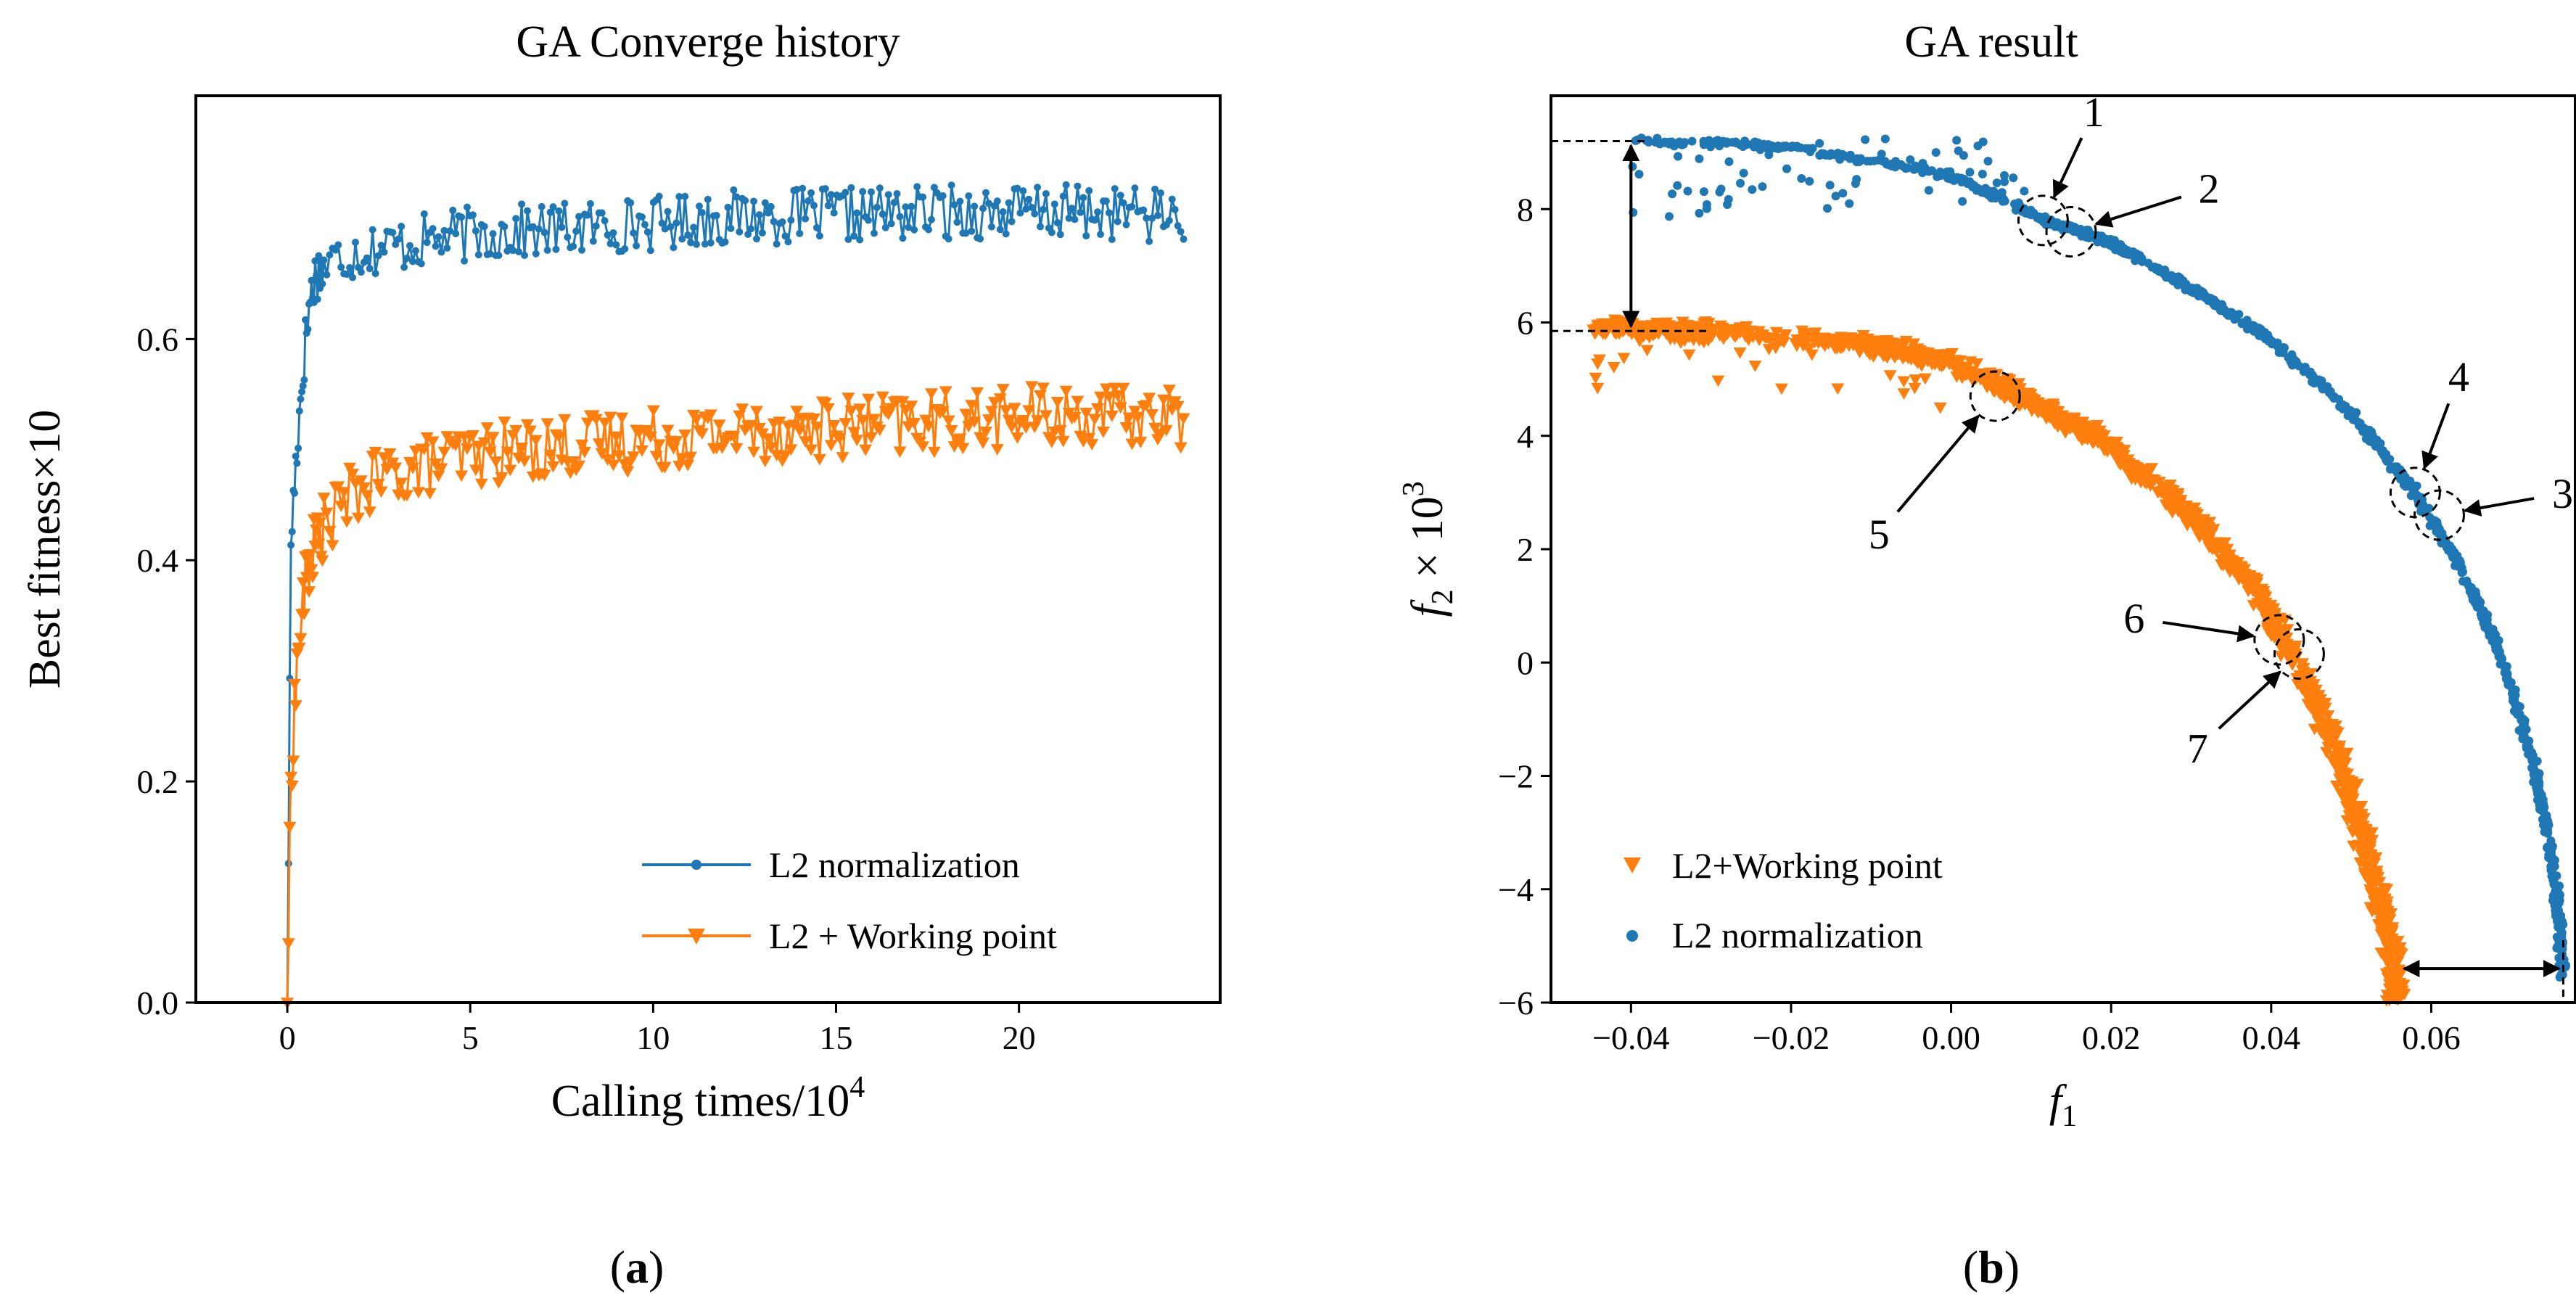 Image resolution: width=2576 pixels, height=1308 pixels. What do you see at coordinates (1991, 42) in the screenshot?
I see `chart-b-title: GA result` at bounding box center [1991, 42].